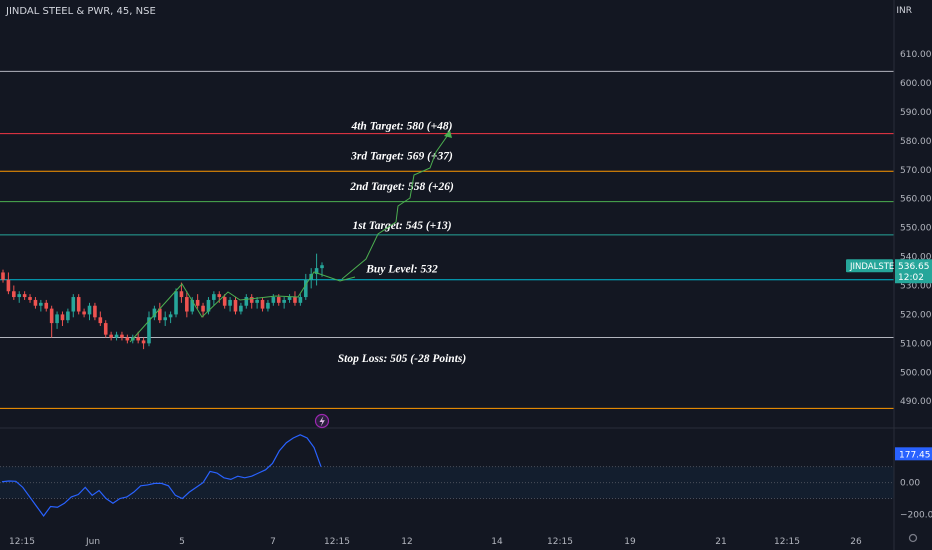 The image size is (932, 550). What do you see at coordinates (720, 542) in the screenshot?
I see `time-tick-label: 21` at bounding box center [720, 542].